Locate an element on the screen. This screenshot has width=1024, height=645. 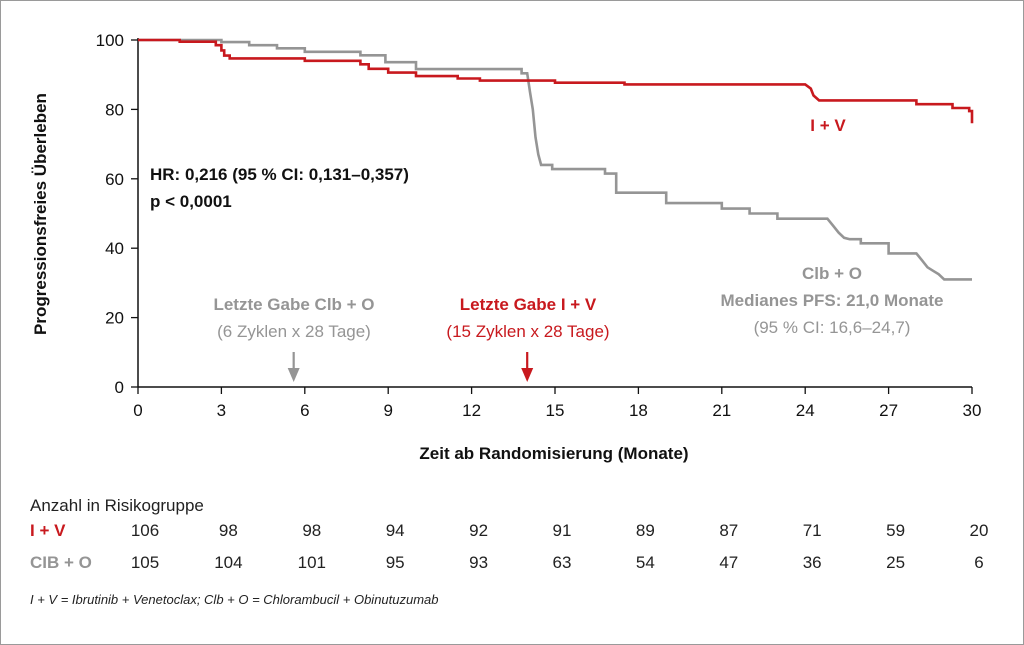
arrow-last-dose-clb-head is located at coordinates (293, 375).